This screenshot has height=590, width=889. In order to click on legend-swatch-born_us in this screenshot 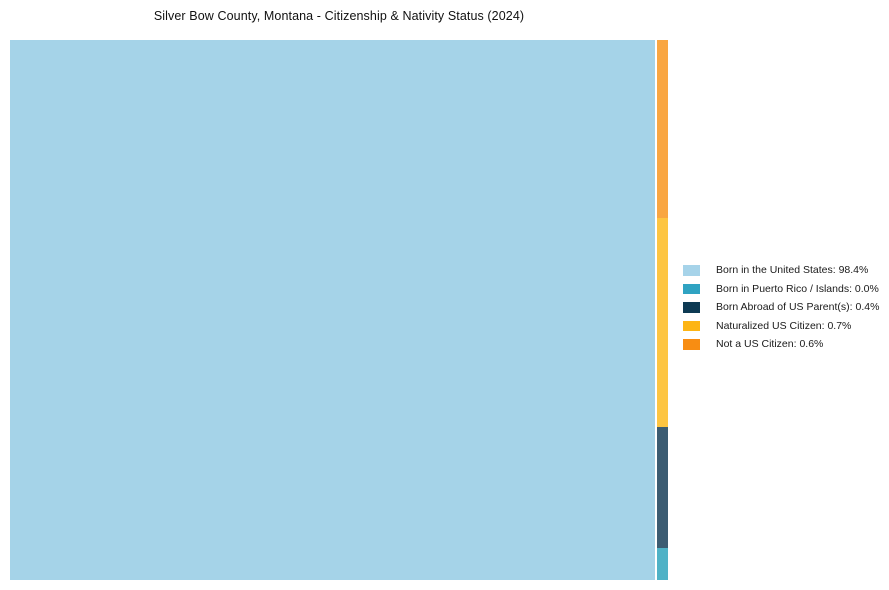, I will do `click(691, 270)`.